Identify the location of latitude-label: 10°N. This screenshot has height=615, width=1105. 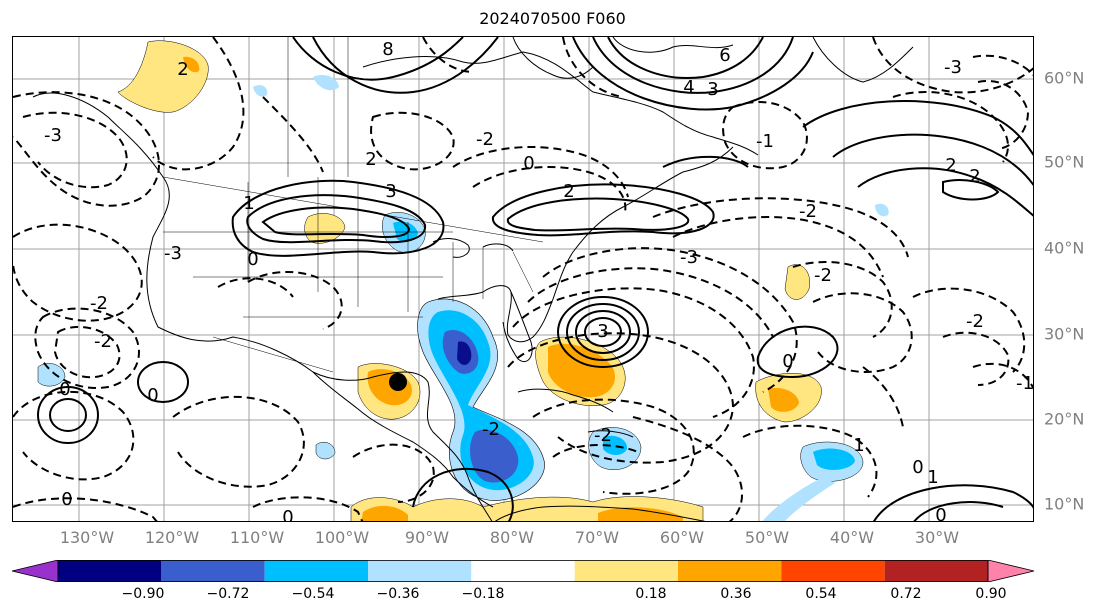
(1064, 504).